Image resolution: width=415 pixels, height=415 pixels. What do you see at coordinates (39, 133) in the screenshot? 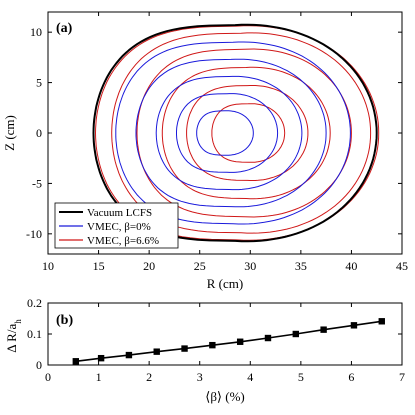
I see `panel-a-ytick-label: 0` at bounding box center [39, 133].